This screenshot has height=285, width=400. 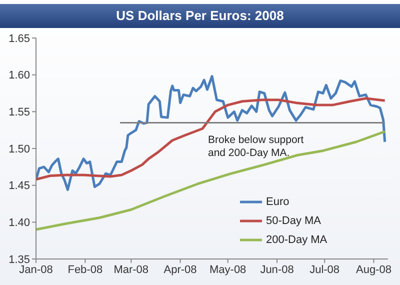 What do you see at coordinates (19, 186) in the screenshot?
I see `y-tick-label: 1.45` at bounding box center [19, 186].